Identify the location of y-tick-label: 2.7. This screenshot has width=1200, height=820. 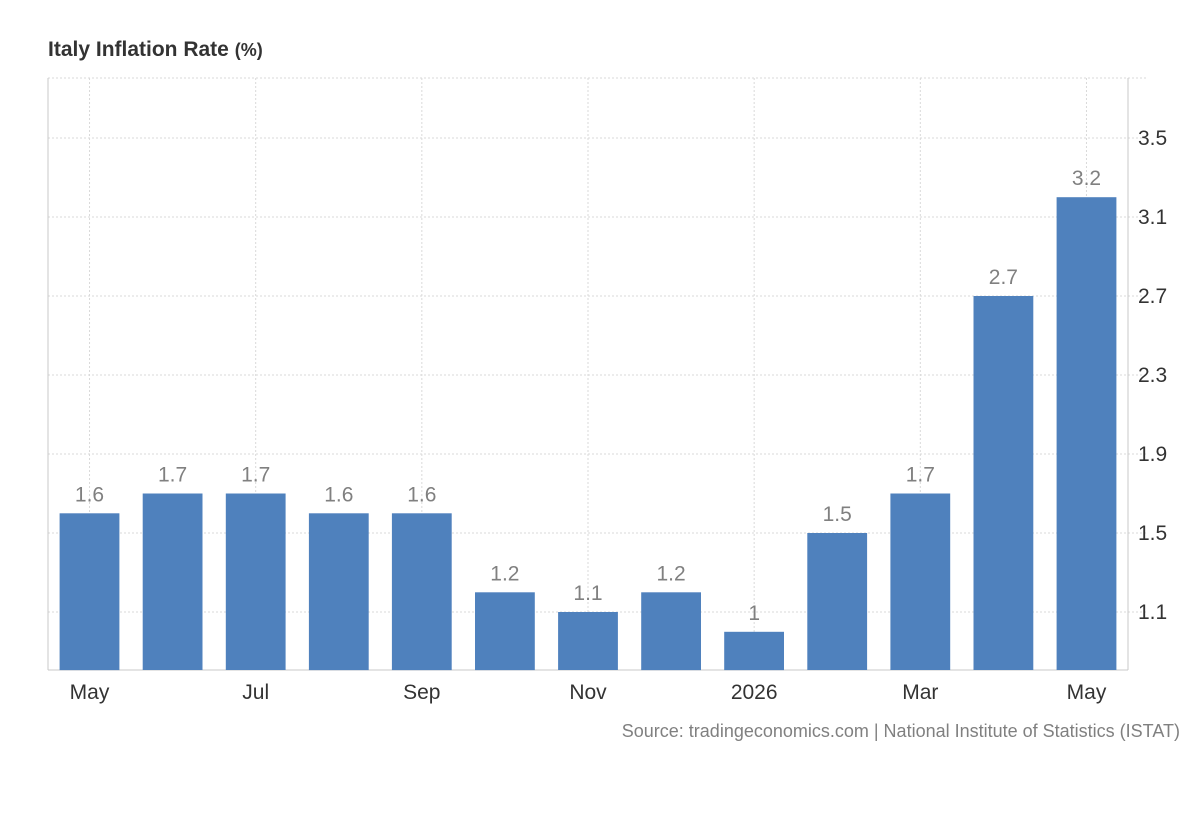
(1152, 296).